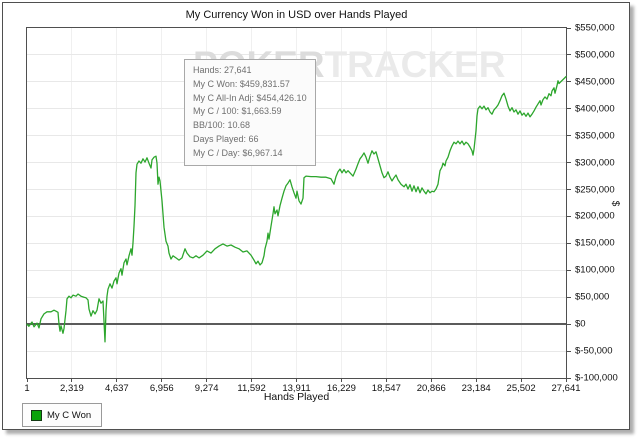 The height and width of the screenshot is (440, 640). I want to click on legend-swatch-icon, so click(36, 415).